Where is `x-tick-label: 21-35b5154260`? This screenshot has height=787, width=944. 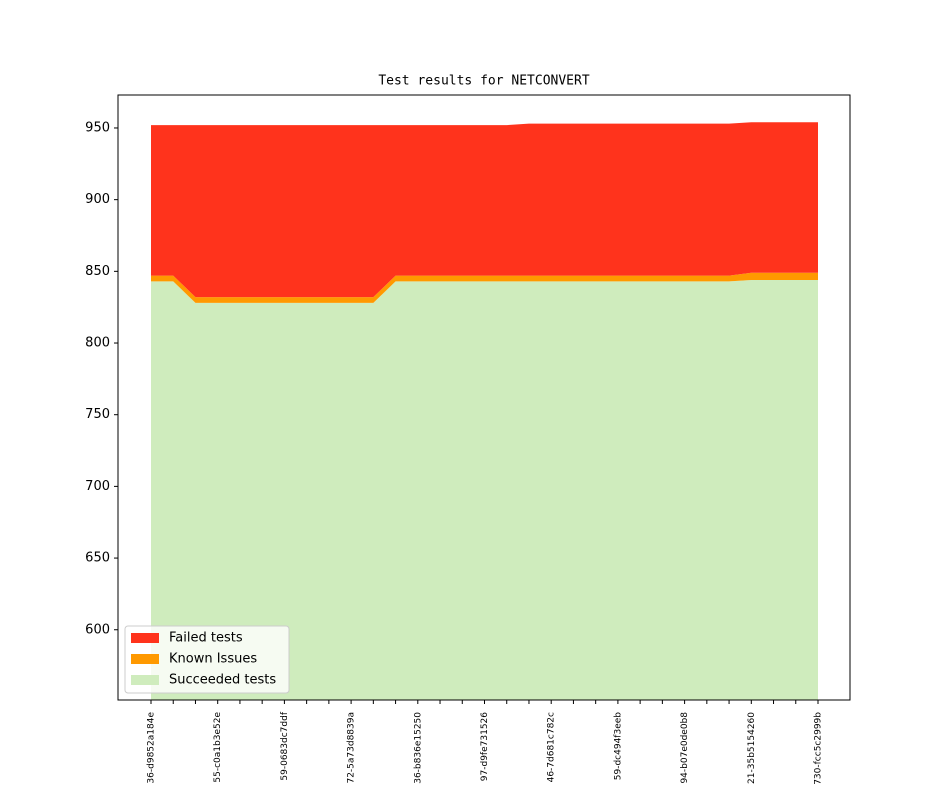
x-tick-label: 21-35b5154260 is located at coordinates (752, 748).